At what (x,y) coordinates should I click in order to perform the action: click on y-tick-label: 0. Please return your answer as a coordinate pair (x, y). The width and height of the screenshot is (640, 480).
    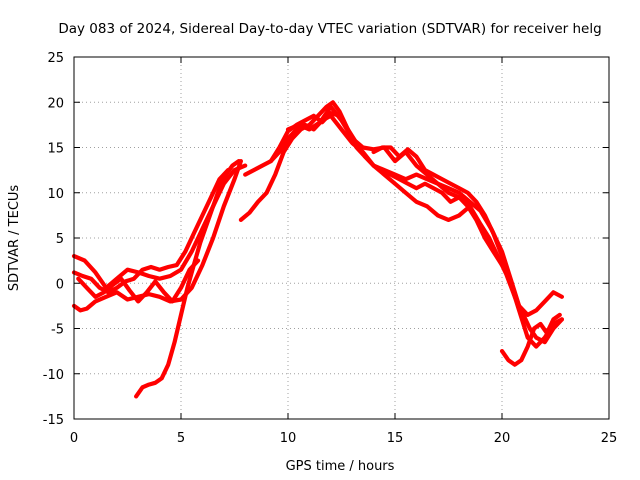
    Looking at the image, I should click on (60, 284).